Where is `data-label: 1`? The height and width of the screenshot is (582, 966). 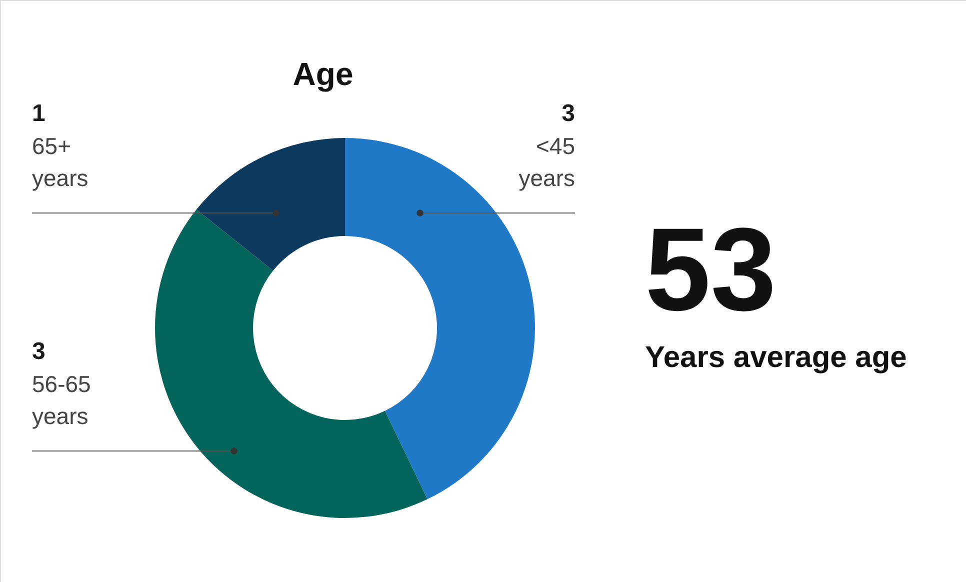 data-label: 1 is located at coordinates (39, 113).